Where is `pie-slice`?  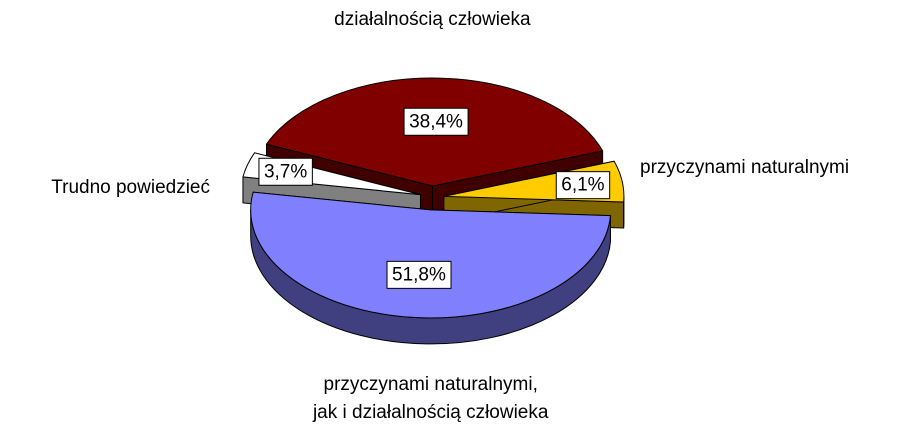 pie-slice is located at coordinates (430, 268).